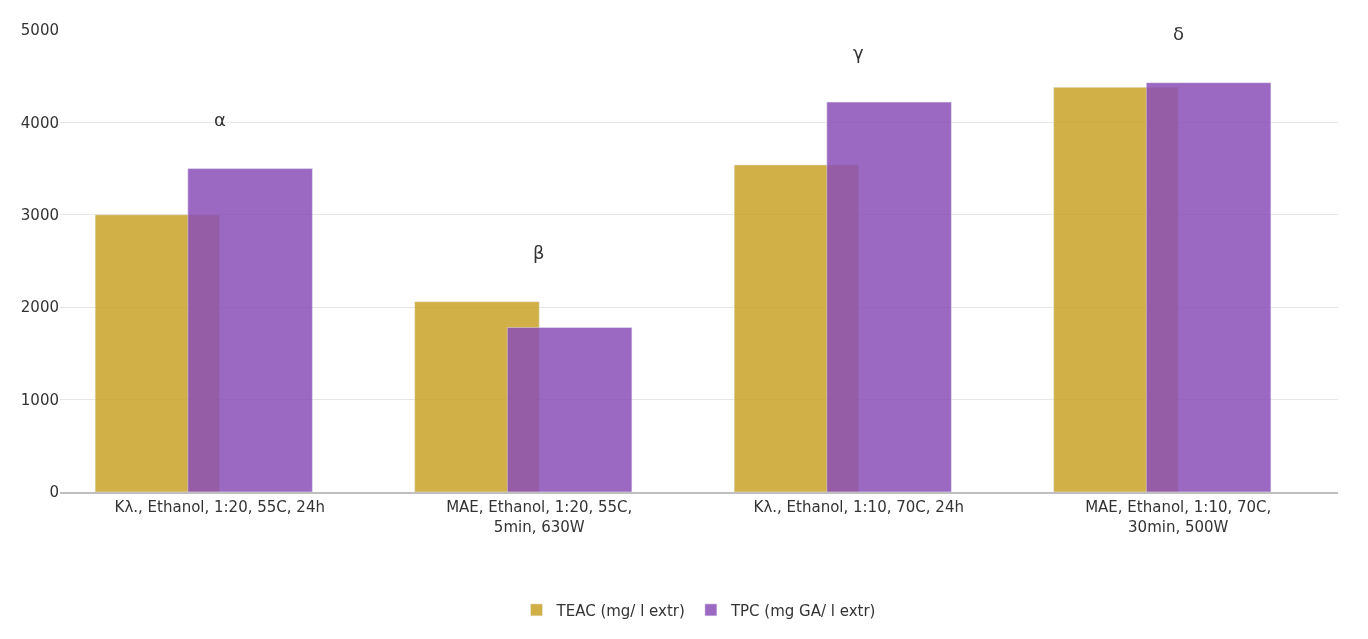  I want to click on x-tick-label: MAE, Ethanol, 1:20, 55C, 5min, 630W, so click(539, 517).